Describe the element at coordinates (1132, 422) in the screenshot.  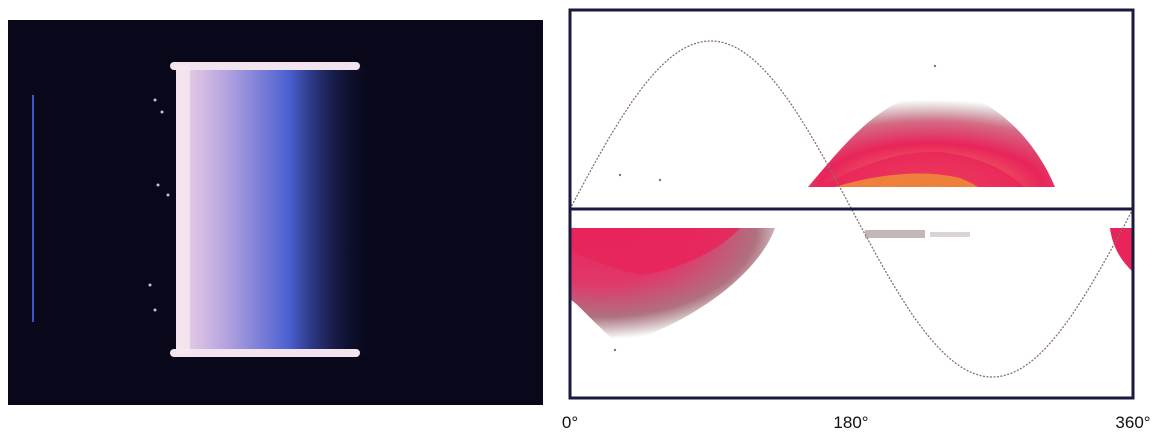
I see `axis-label: 360°` at that location.